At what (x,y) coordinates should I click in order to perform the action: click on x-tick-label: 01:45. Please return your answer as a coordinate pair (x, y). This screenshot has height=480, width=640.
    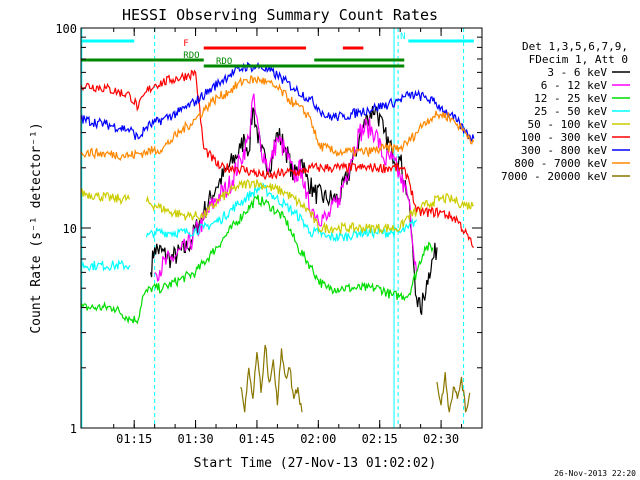
    Looking at the image, I should click on (257, 439).